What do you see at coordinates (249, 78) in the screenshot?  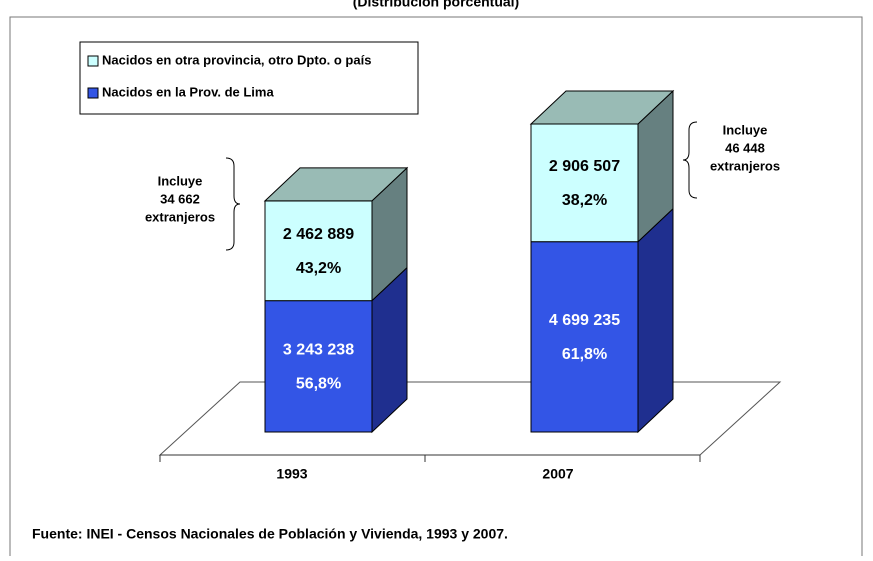 I see `legend` at bounding box center [249, 78].